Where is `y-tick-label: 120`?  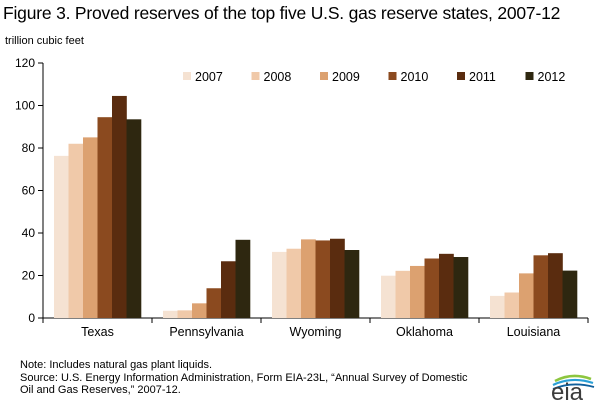
y-tick-label: 120 is located at coordinates (25, 63).